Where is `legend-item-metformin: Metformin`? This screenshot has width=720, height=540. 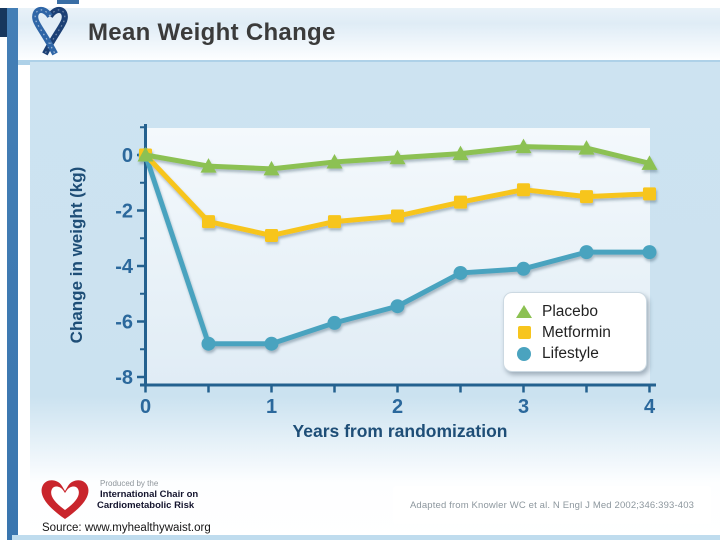
legend-item-metformin: Metformin is located at coordinates (576, 332).